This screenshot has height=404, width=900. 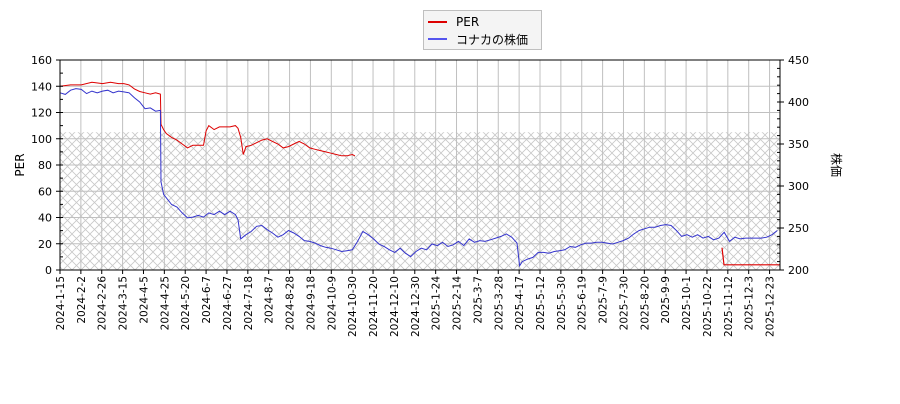 I want to click on svg-text: 2025-7-9, so click(x=604, y=300).